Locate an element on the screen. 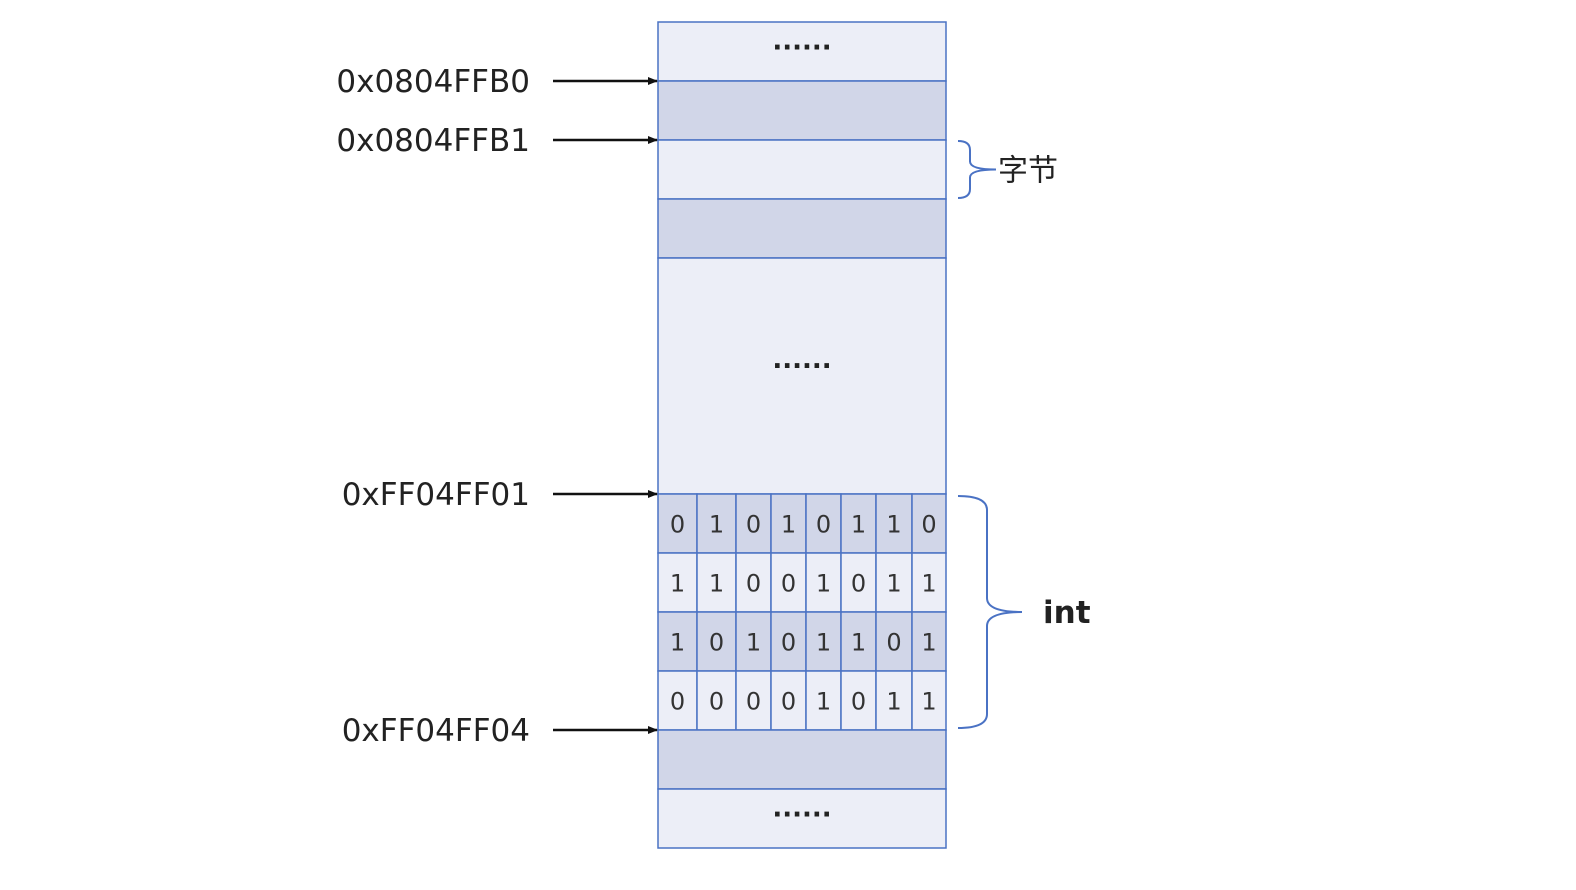 Image resolution: width=1576 pixels, height=890 pixels. address-pointer: 0xFF04FF04 is located at coordinates (500, 731).